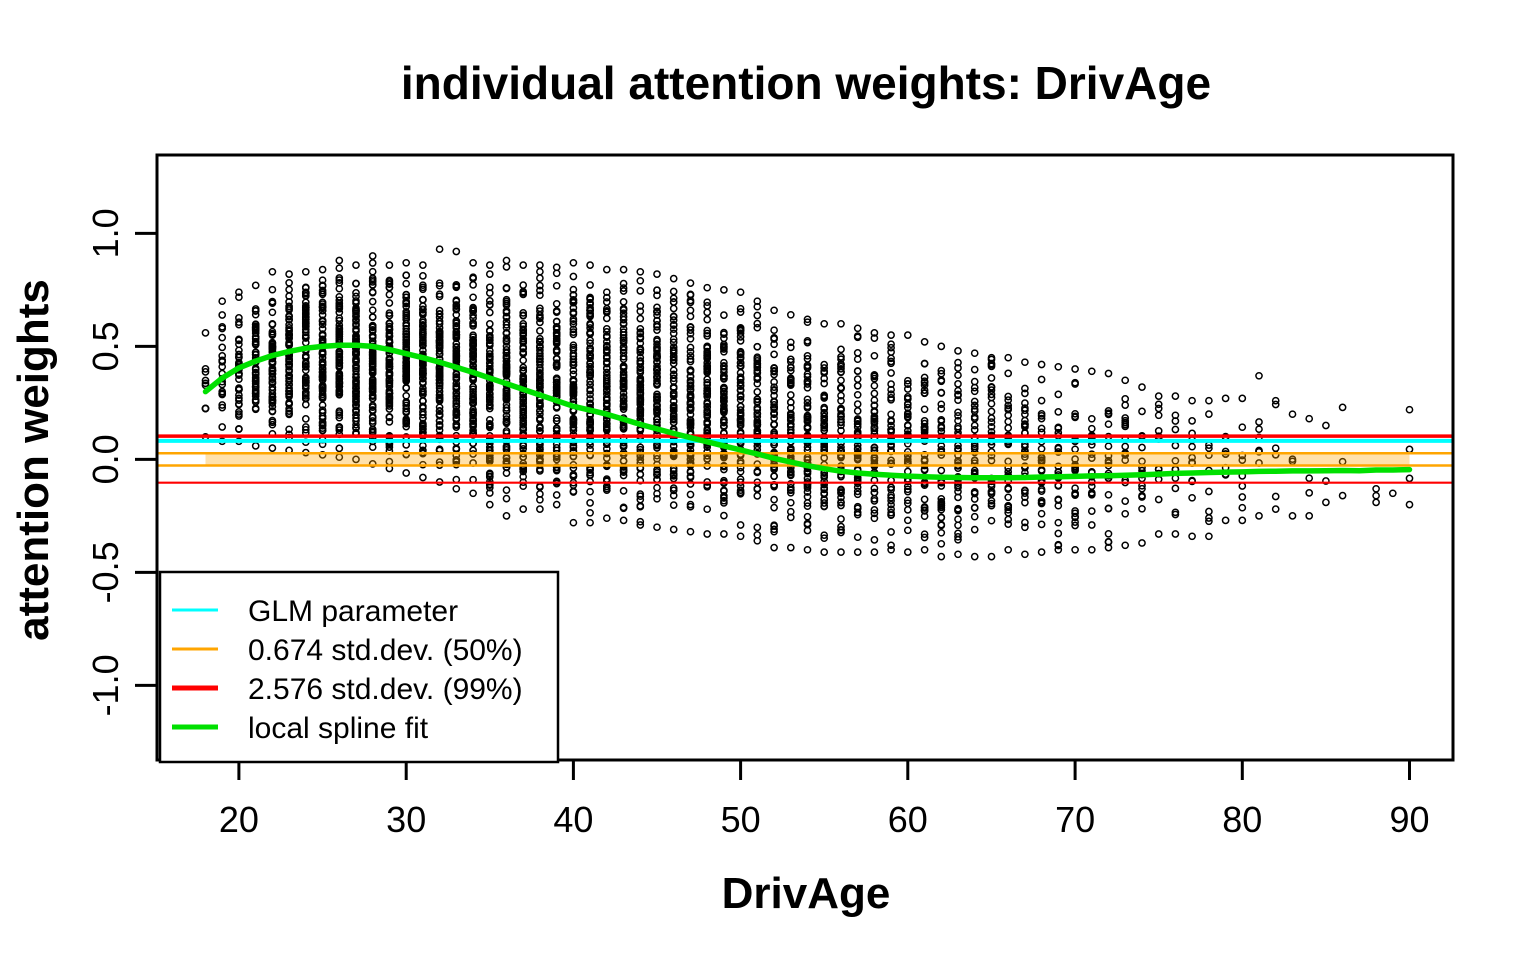  What do you see at coordinates (741, 819) in the screenshot?
I see `x-tick-label: 50` at bounding box center [741, 819].